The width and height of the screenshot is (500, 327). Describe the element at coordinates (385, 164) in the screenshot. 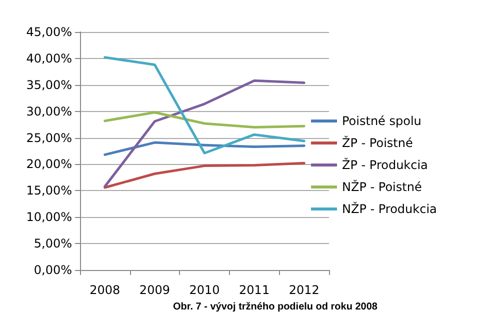

I see `legend-label: ŽP - Produkcia` at that location.